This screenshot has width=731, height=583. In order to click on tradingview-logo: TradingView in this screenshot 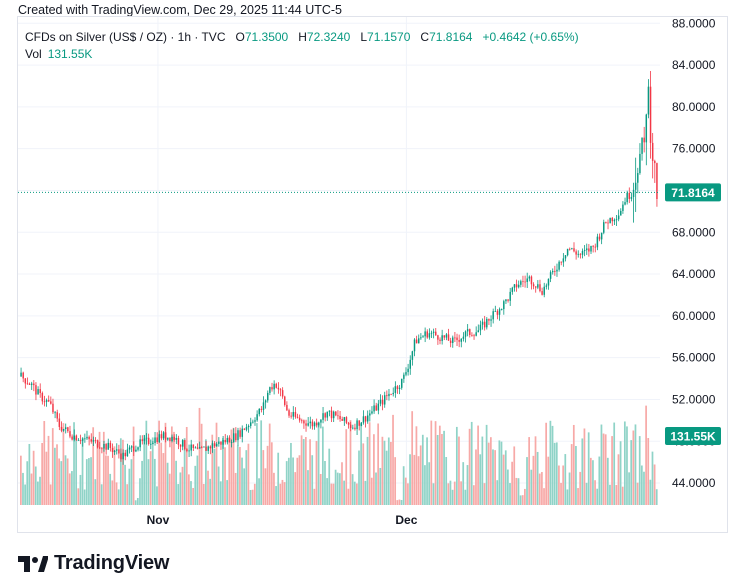, I will do `click(93, 563)`.